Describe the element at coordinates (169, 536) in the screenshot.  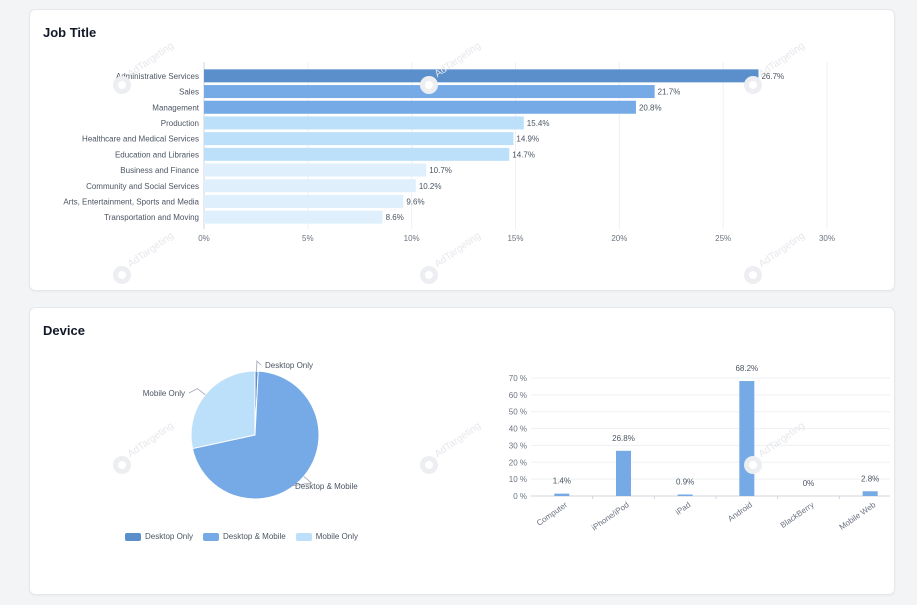
I see `legend-label: Desktop Only` at that location.